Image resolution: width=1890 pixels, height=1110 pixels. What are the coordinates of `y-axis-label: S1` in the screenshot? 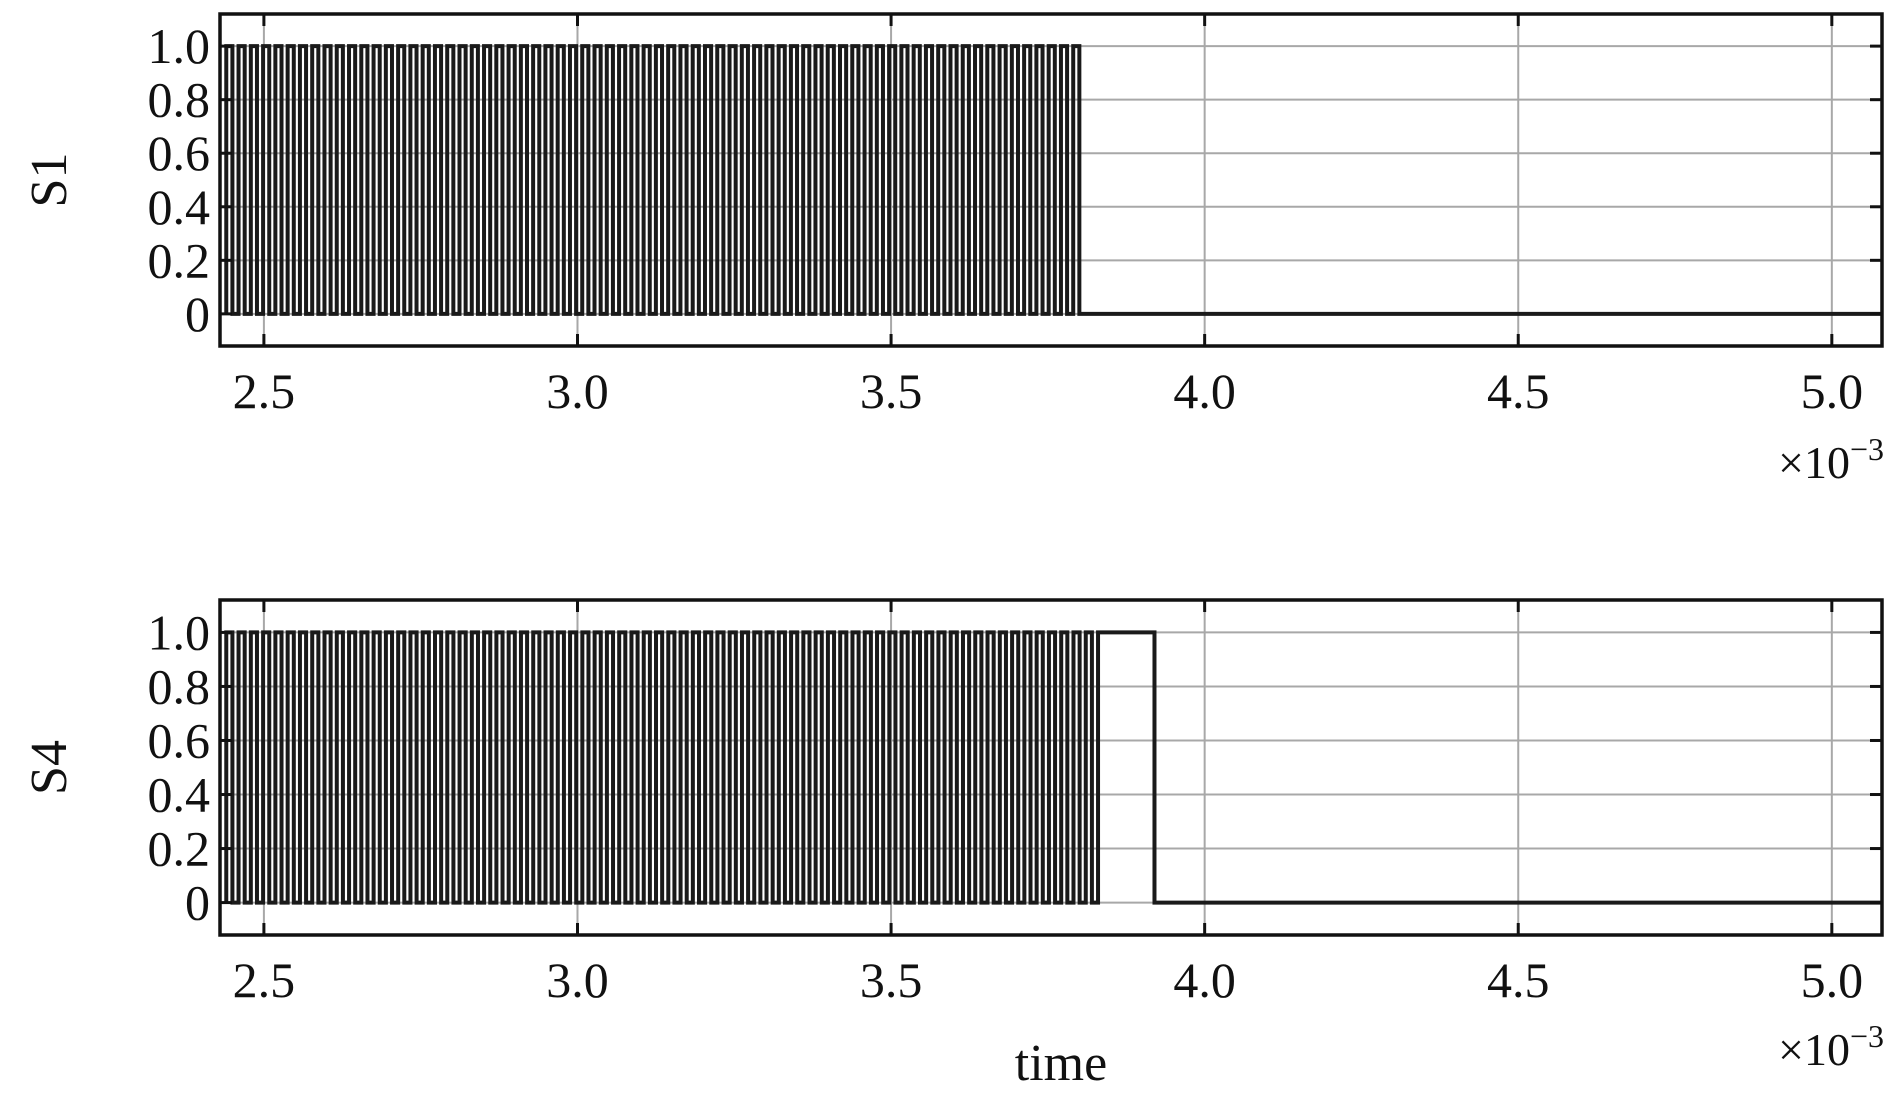 It's located at (49, 180).